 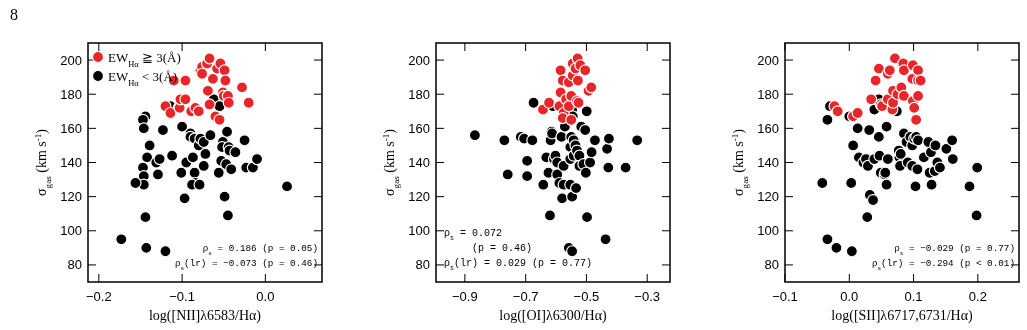 I want to click on annotation: ρ$_{s}$ = 0.072, so click(x=473, y=235).